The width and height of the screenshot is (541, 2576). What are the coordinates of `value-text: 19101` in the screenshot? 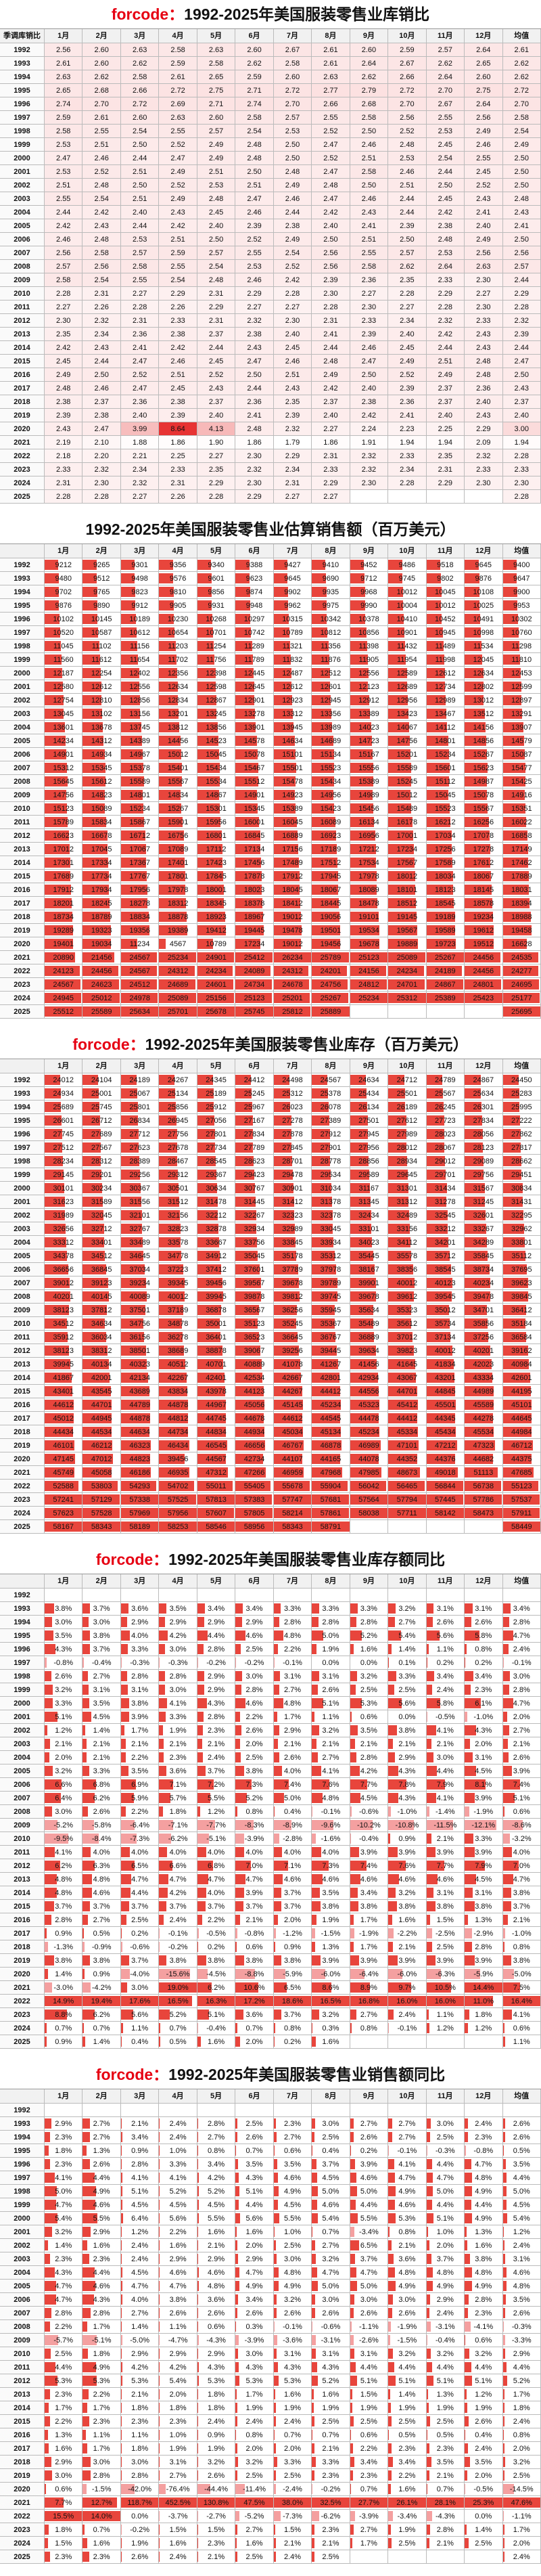 It's located at (369, 917).